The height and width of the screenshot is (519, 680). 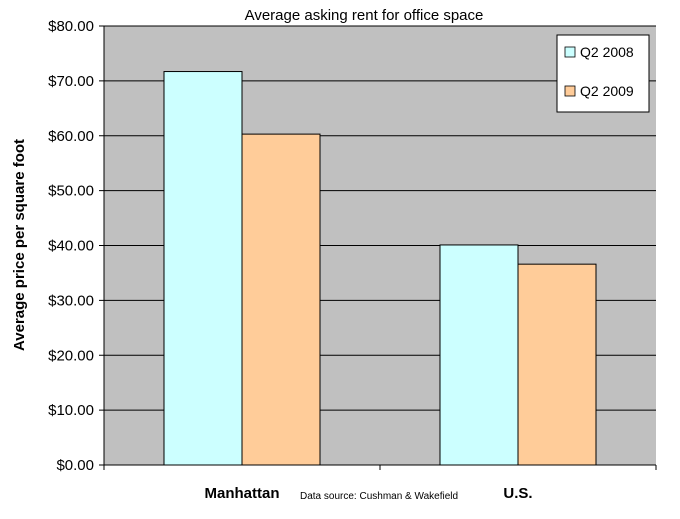 What do you see at coordinates (557, 364) in the screenshot?
I see `bar-u-s-q2-2009` at bounding box center [557, 364].